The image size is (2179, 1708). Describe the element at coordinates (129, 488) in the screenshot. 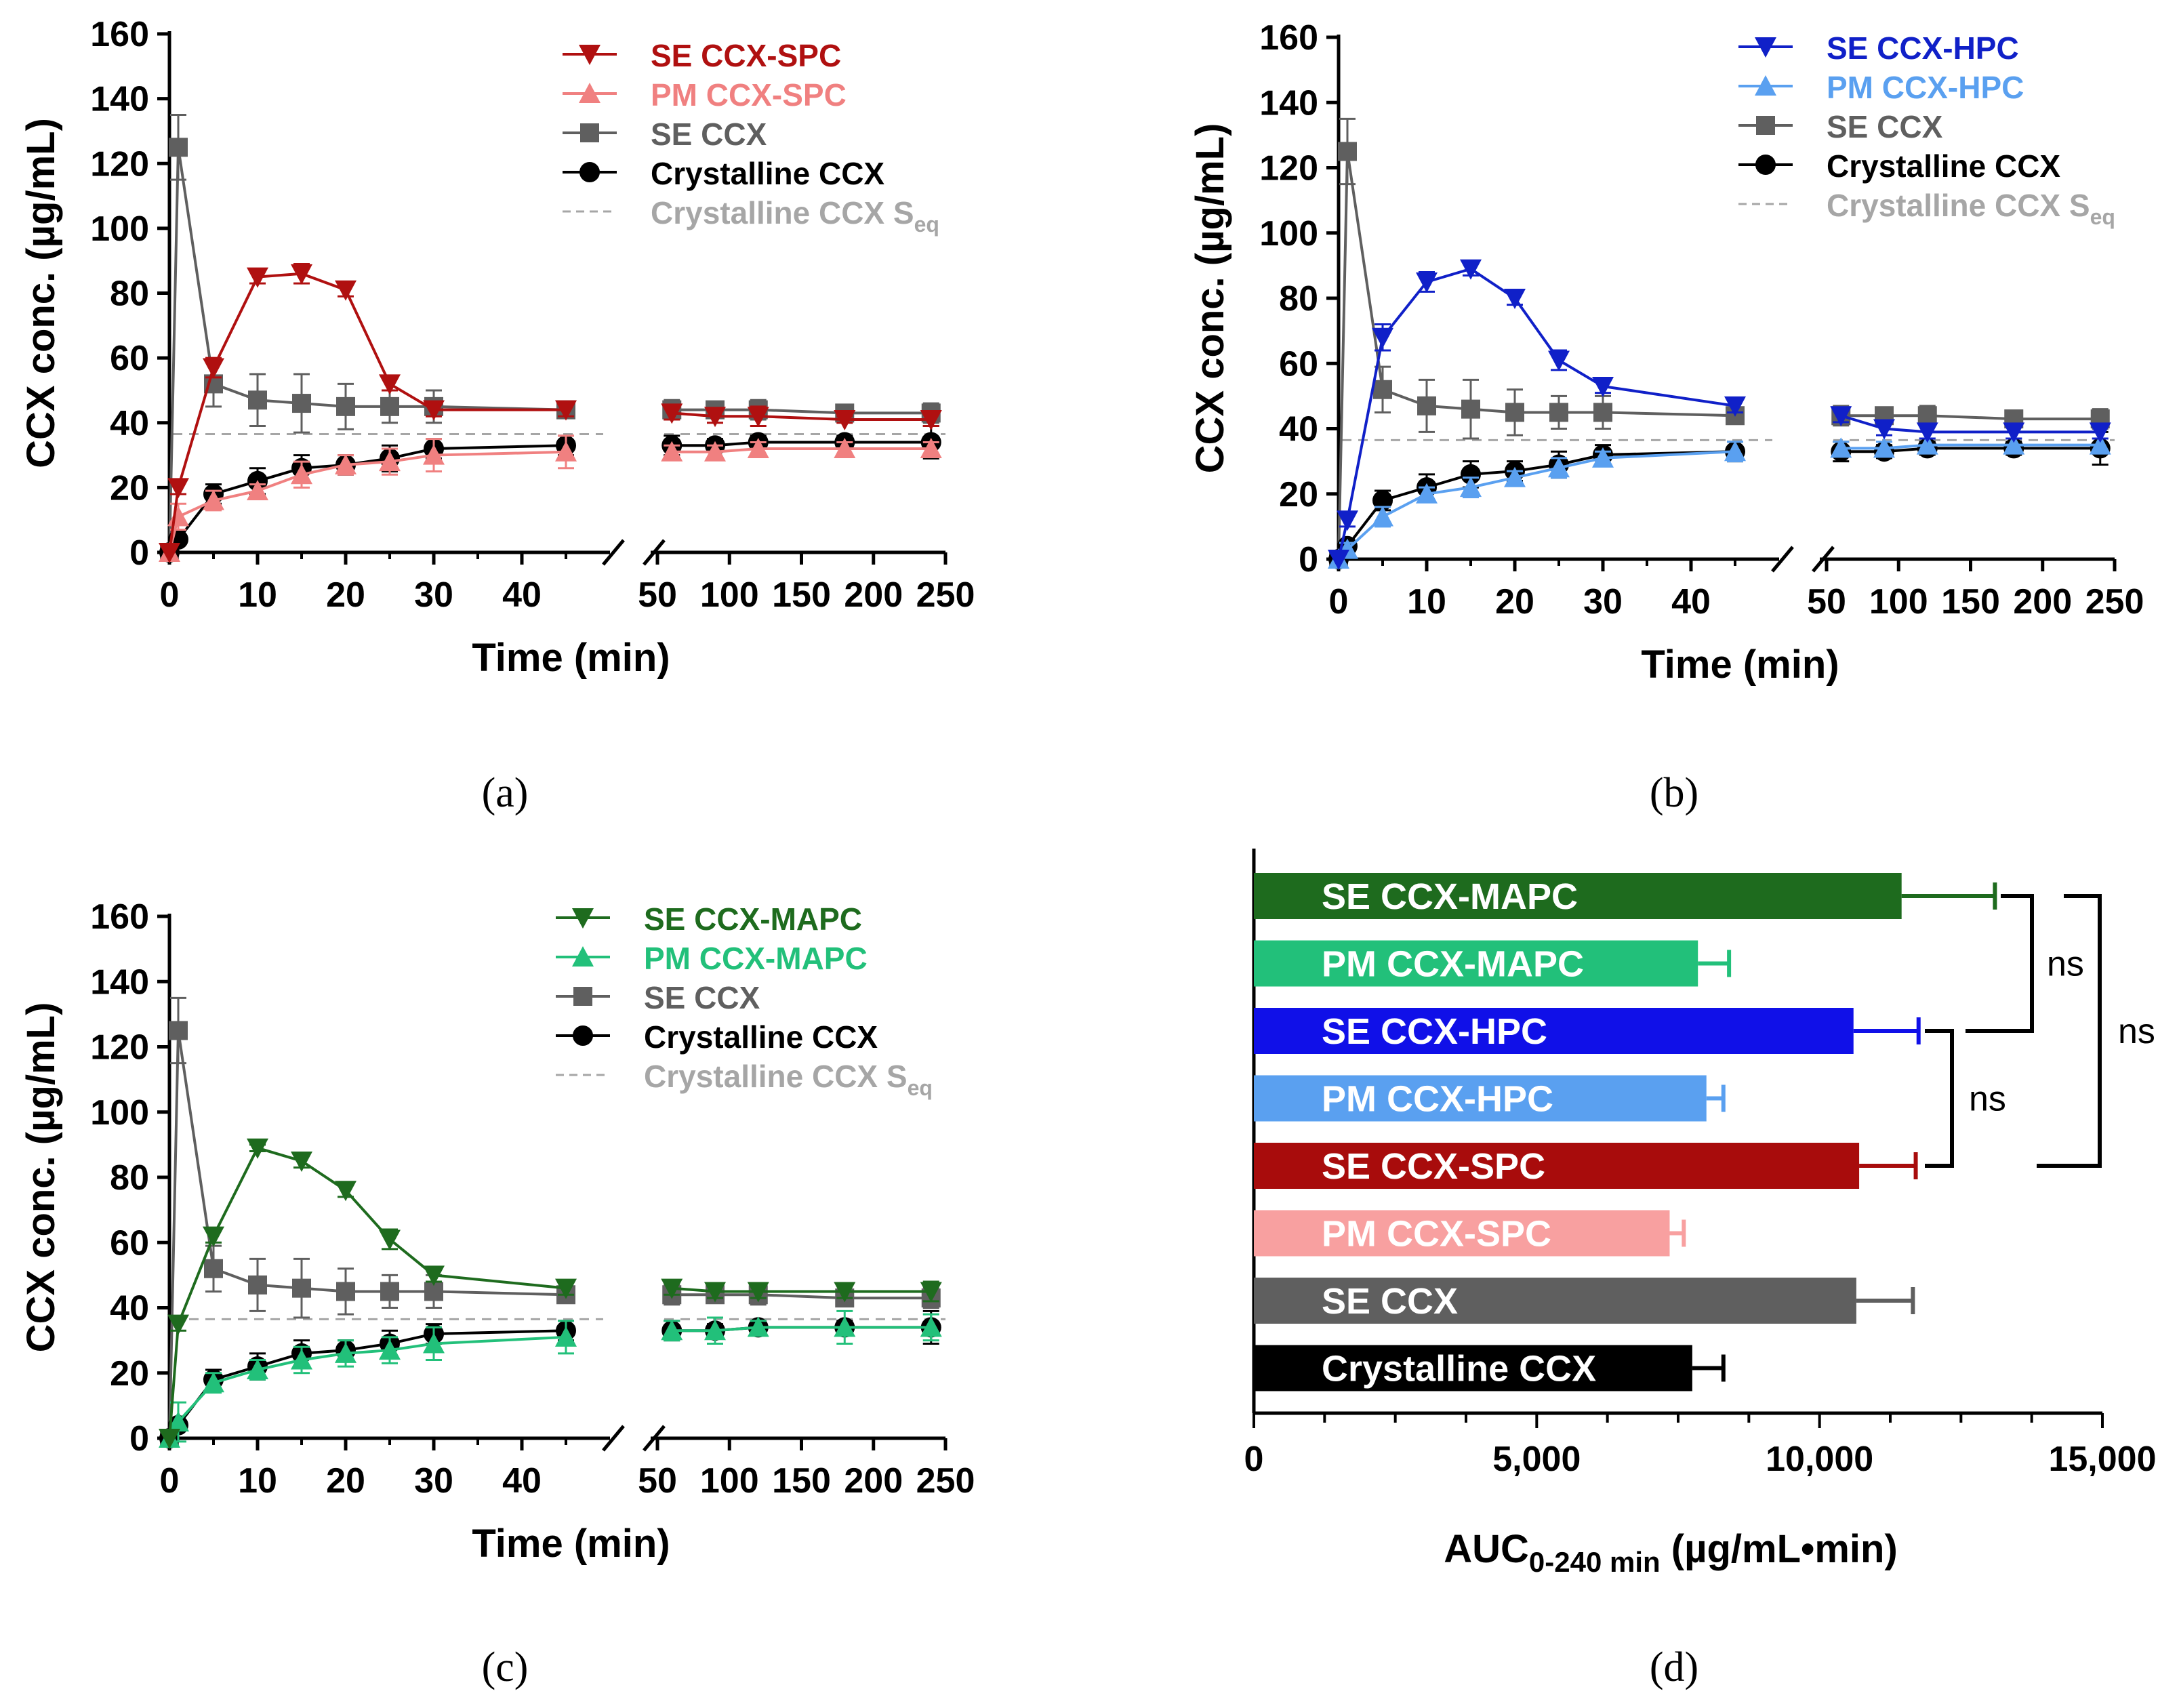

I see `p1-y-tick-label: 20` at that location.